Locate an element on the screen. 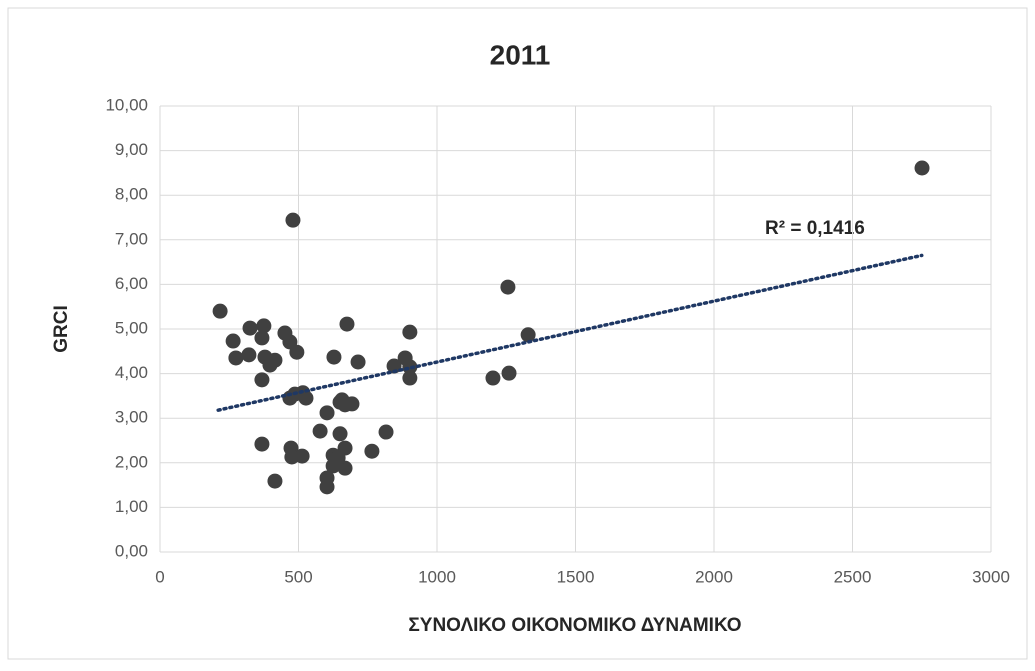  y-axis-title: GRCI is located at coordinates (61, 329).